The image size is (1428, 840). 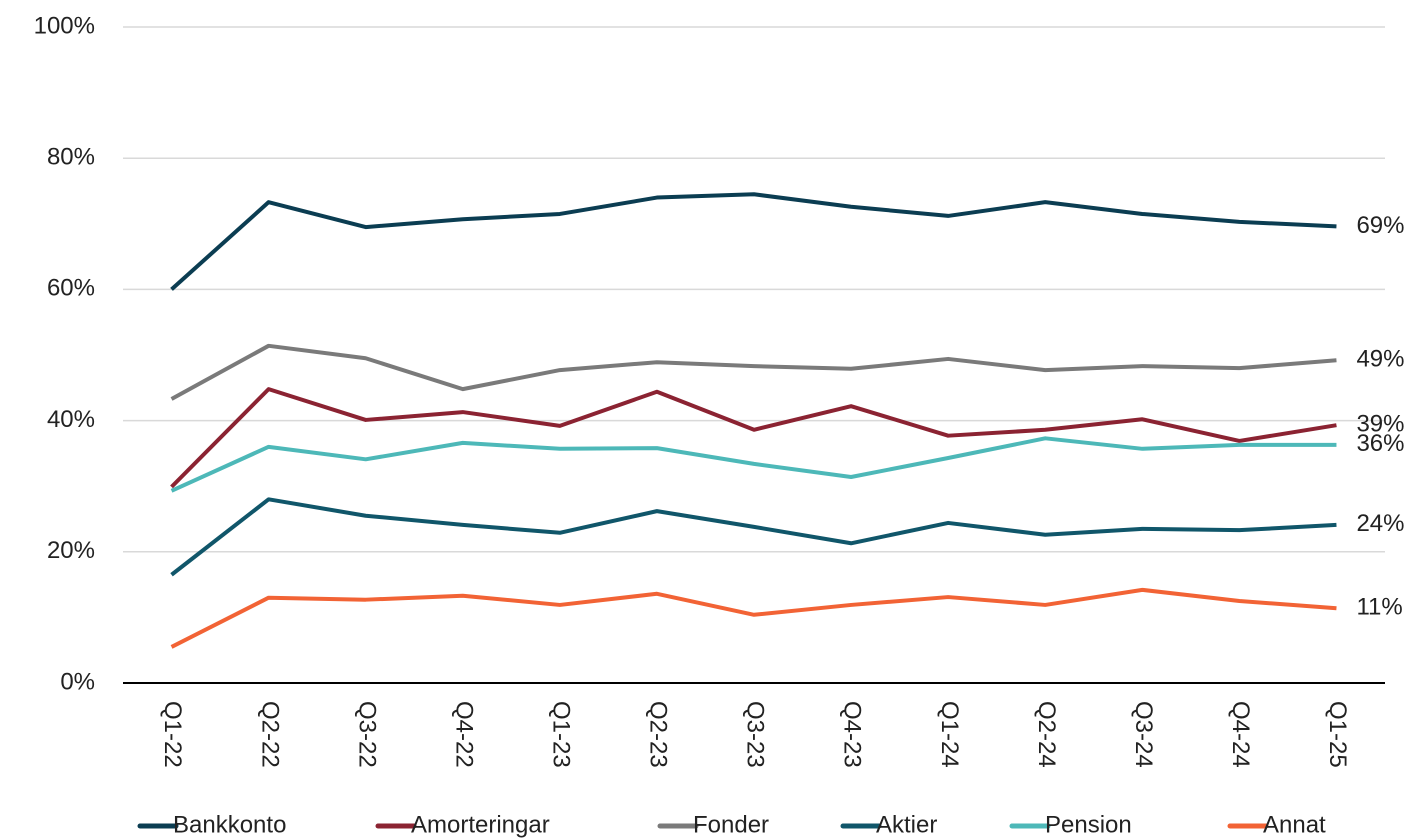 I want to click on value-label: 49%, so click(x=1380, y=359).